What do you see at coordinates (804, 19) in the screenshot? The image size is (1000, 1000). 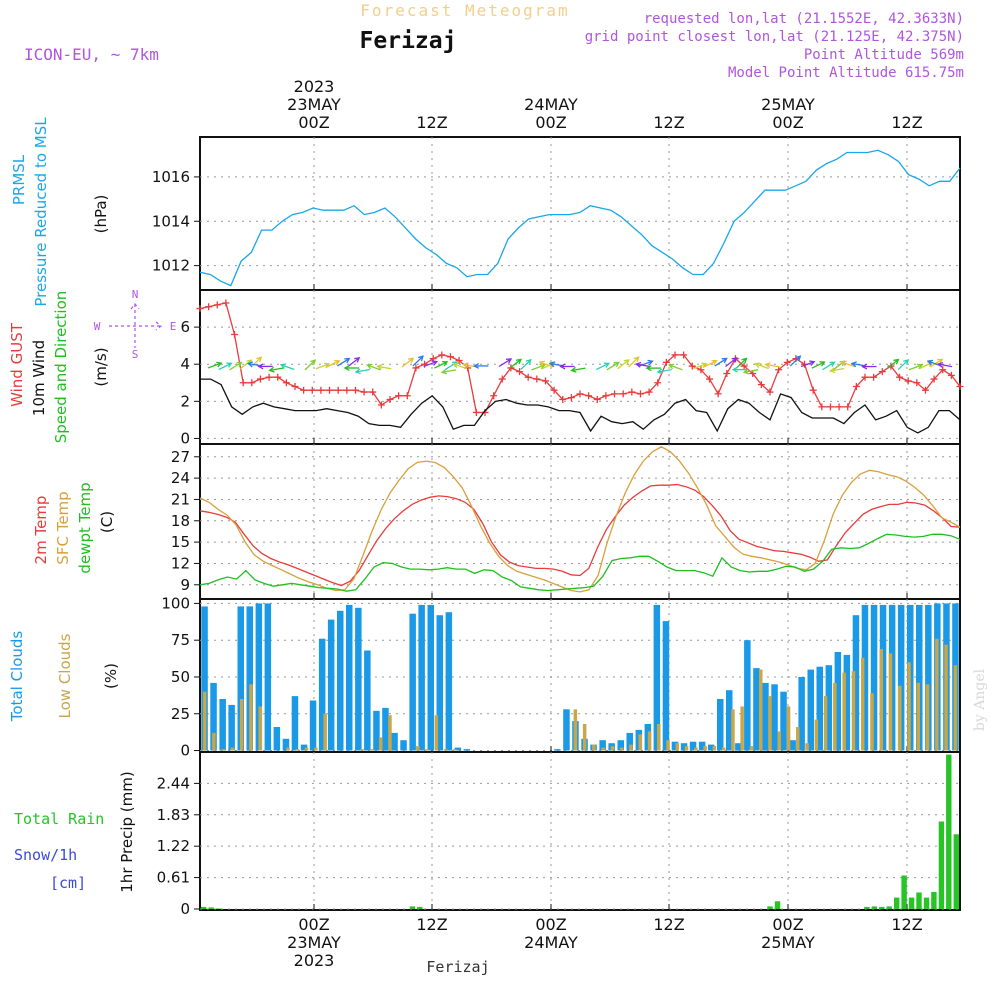 I see `requested-coords: requested lon,lat (21.1552E, 42.3633N)` at bounding box center [804, 19].